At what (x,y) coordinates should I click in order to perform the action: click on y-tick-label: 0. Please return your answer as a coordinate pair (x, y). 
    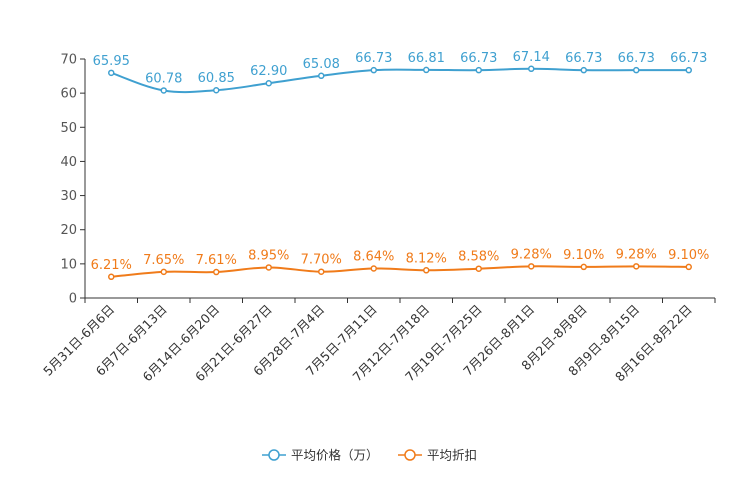
    Looking at the image, I should click on (73, 299).